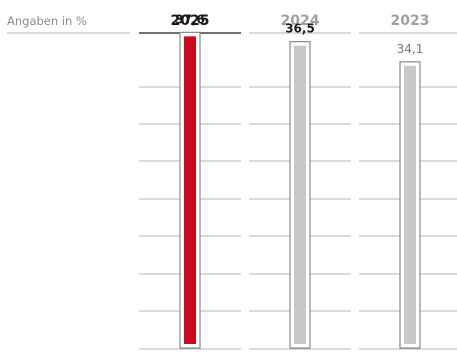 The image size is (457, 360). Describe the element at coordinates (300, 194) in the screenshot. I see `bar-2024` at that location.